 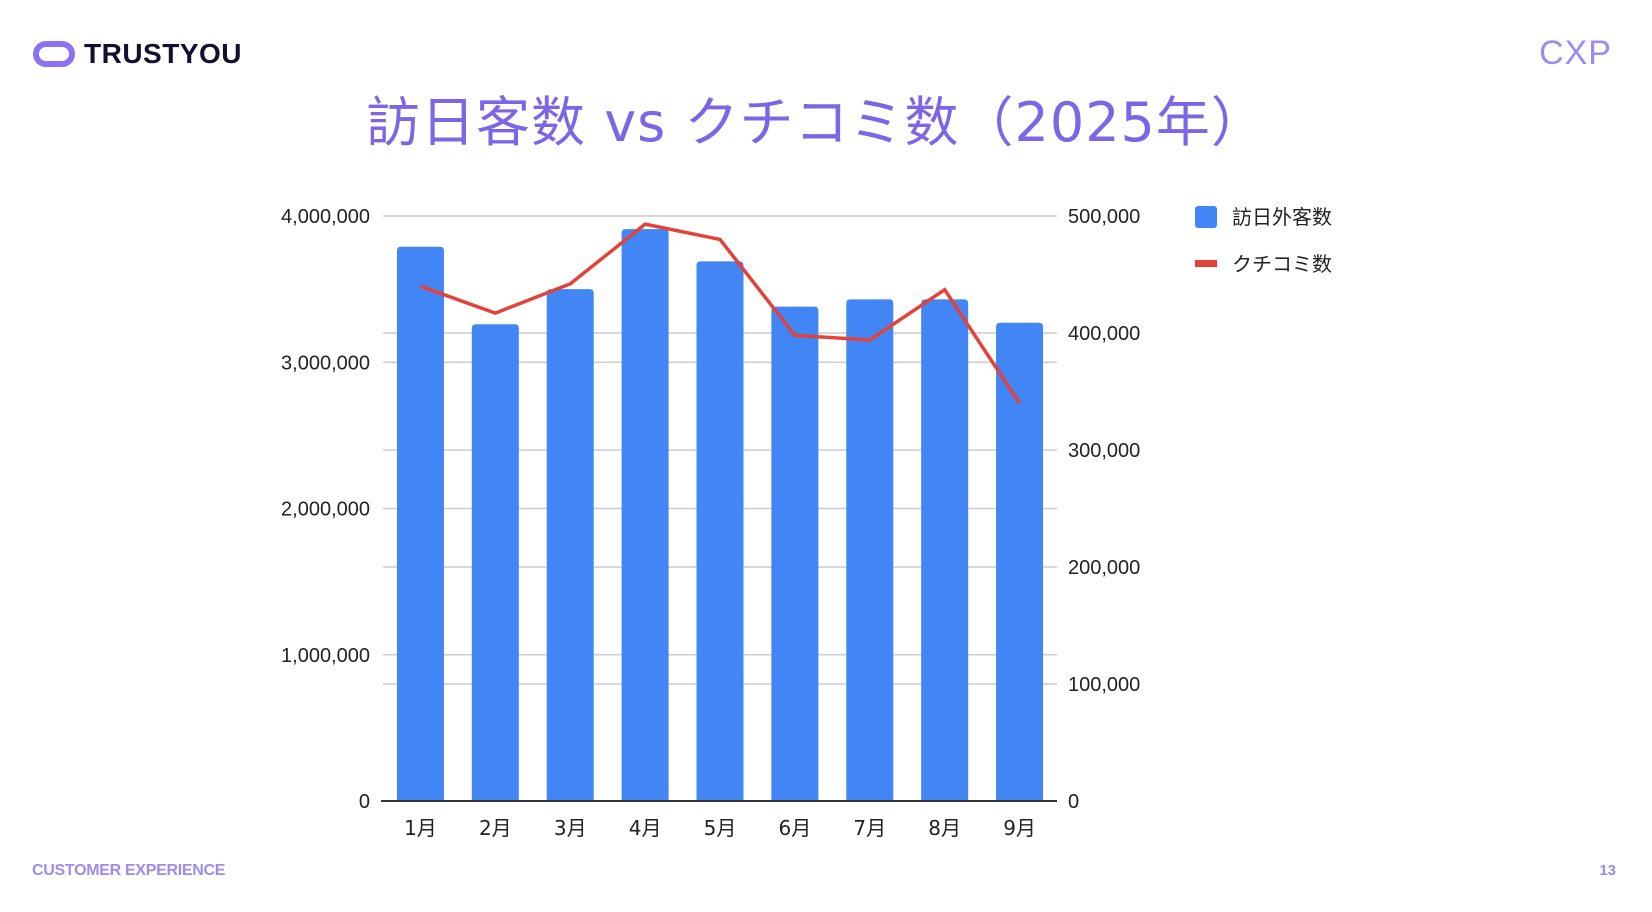 I want to click on line-series, so click(x=720, y=313).